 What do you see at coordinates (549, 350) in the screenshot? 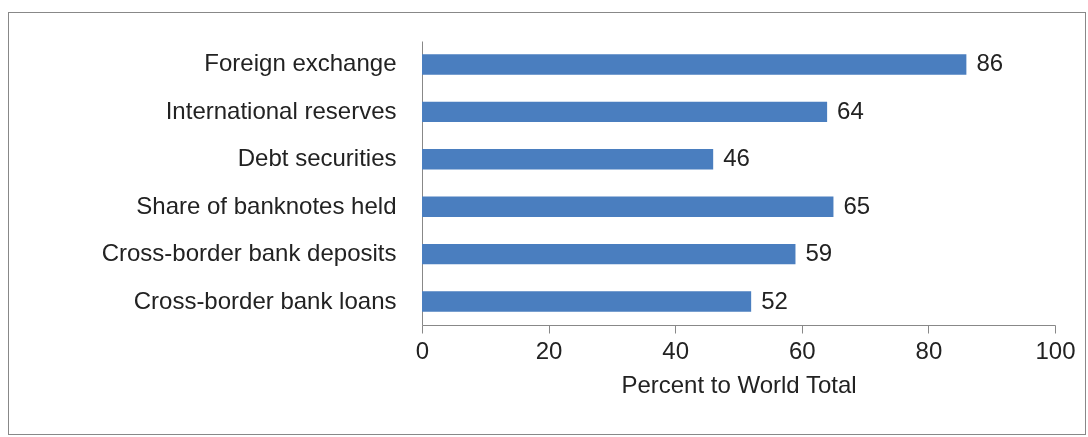
I see `x-tick-label: 20` at bounding box center [549, 350].